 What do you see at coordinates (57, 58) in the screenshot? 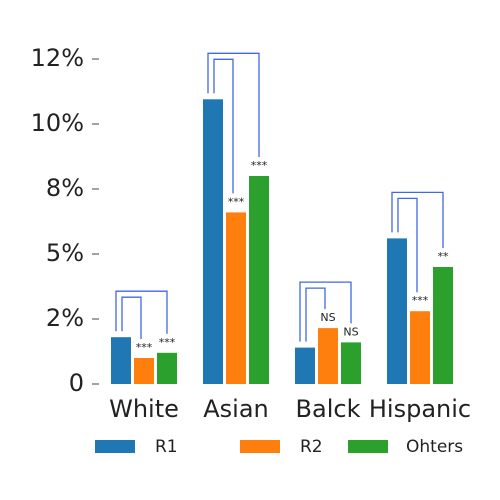
I see `y-tick-label: 12%` at bounding box center [57, 58].